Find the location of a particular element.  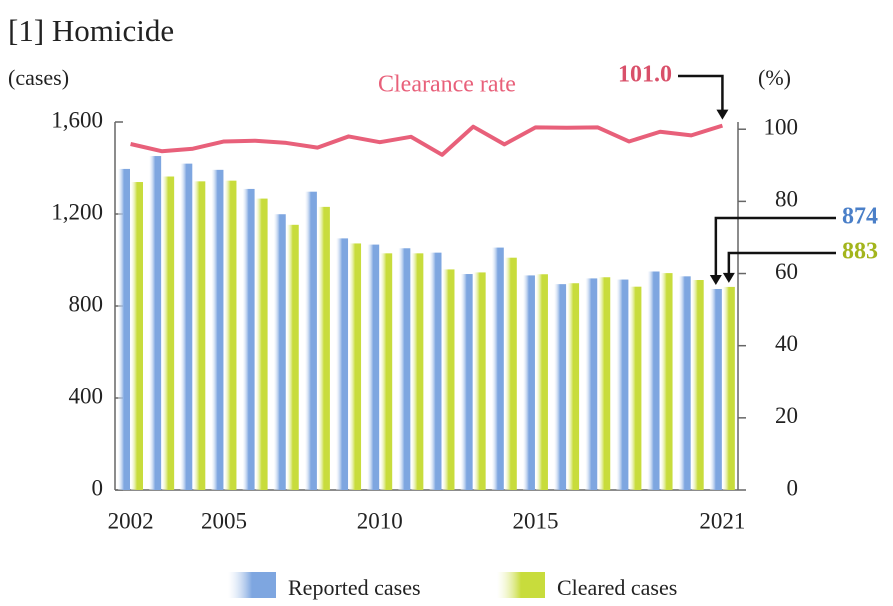

x-tick-label: 2005 is located at coordinates (224, 520).